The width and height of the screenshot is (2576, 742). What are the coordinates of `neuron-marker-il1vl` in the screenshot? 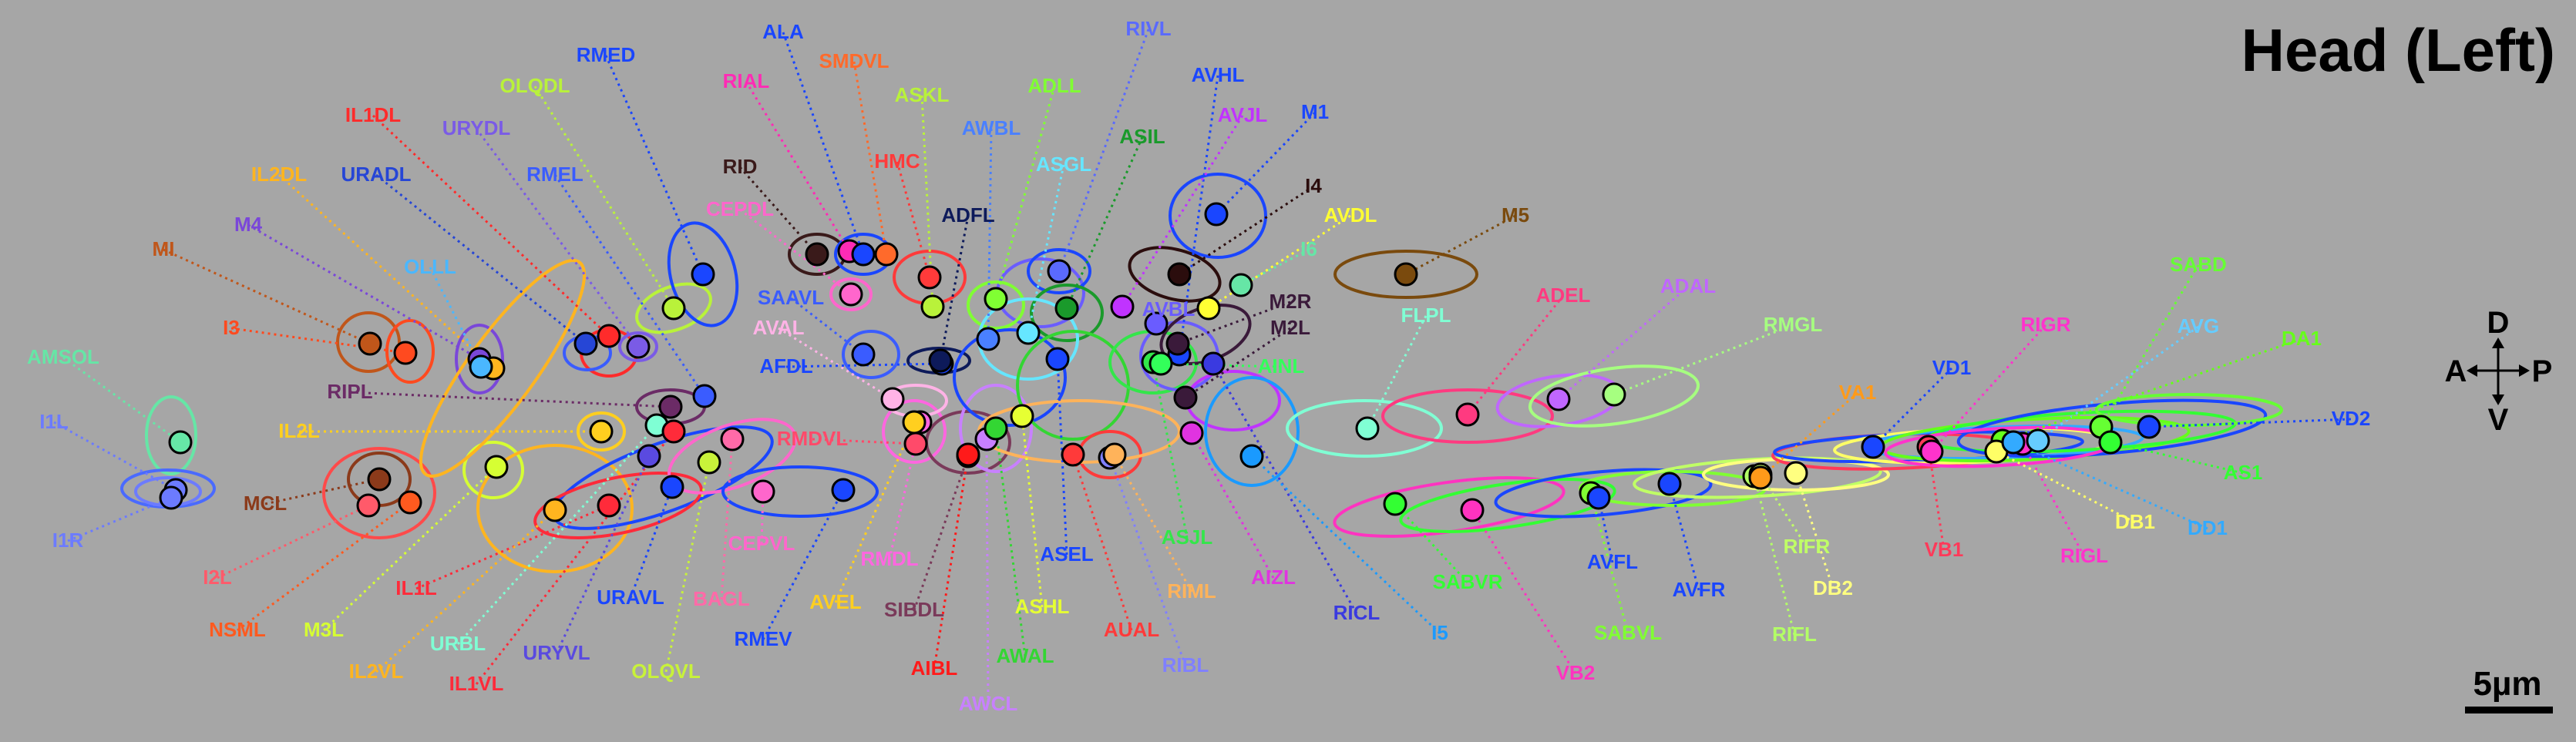 It's located at (673, 431).